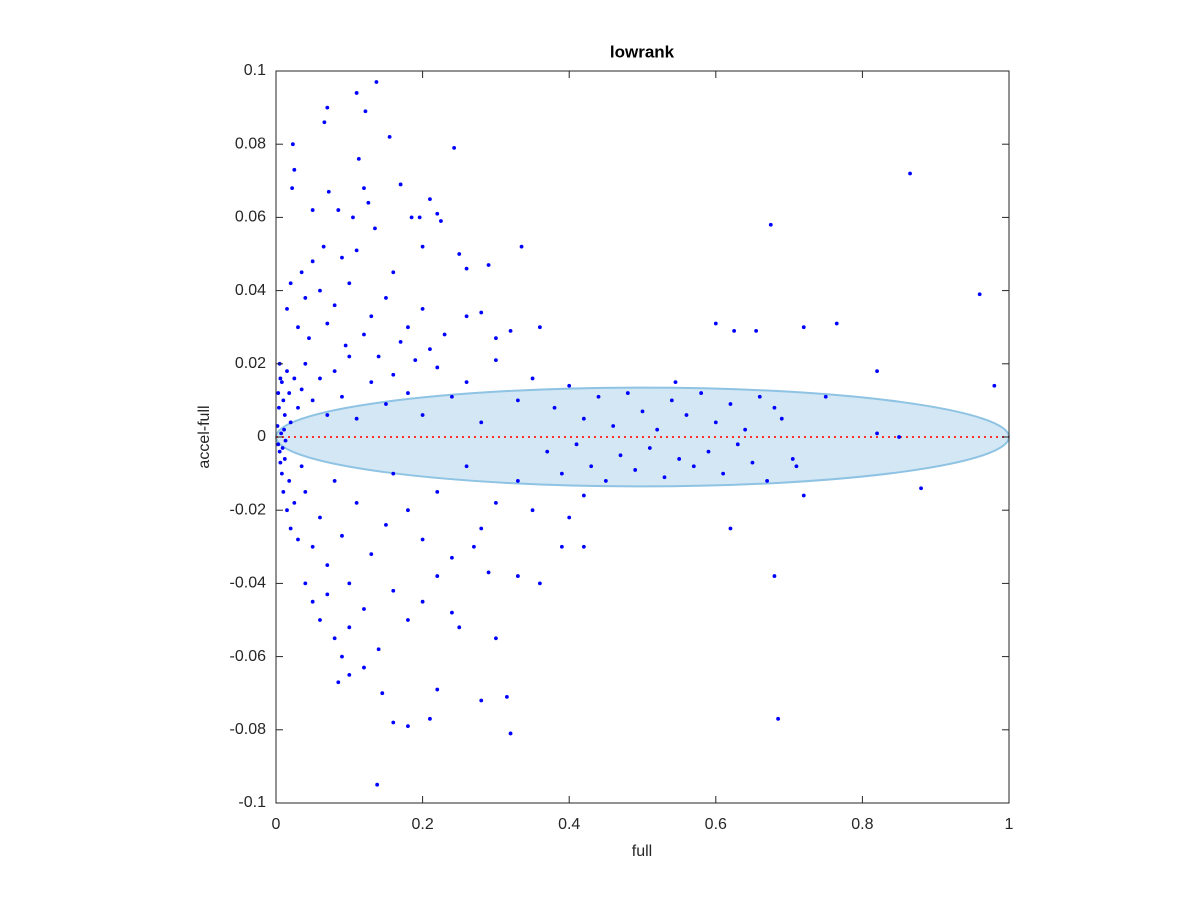 Image resolution: width=1200 pixels, height=900 pixels. Describe the element at coordinates (250, 290) in the screenshot. I see `y-tick-label: 0.04` at that location.